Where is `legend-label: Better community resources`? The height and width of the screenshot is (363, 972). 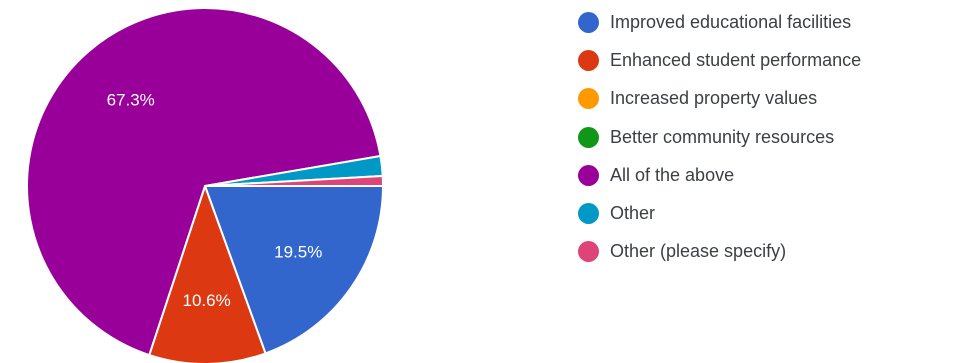
legend-label: Better community resources is located at coordinates (722, 136).